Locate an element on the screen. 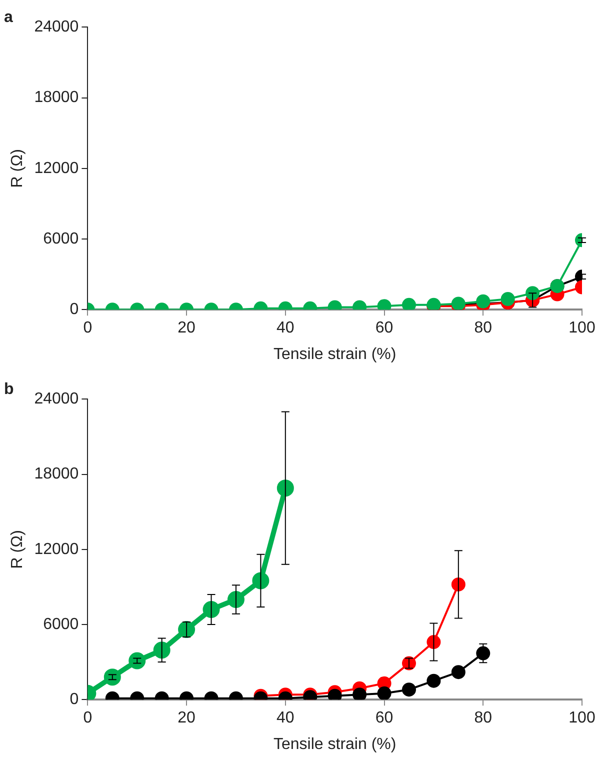 The image size is (602, 762). chart-title: b is located at coordinates (9, 389).